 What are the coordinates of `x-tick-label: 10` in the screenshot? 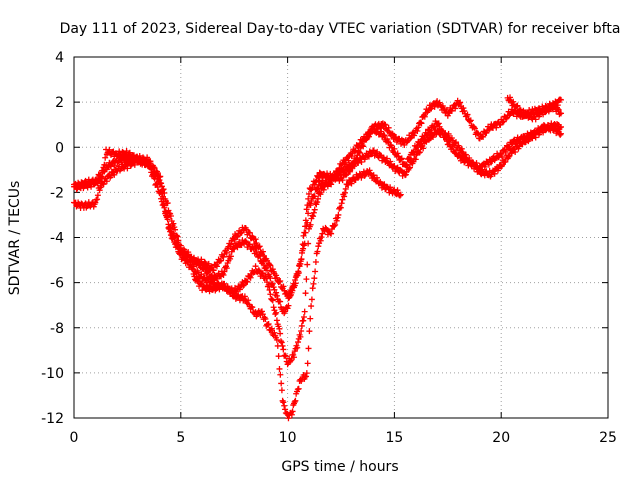 It's located at (288, 438).